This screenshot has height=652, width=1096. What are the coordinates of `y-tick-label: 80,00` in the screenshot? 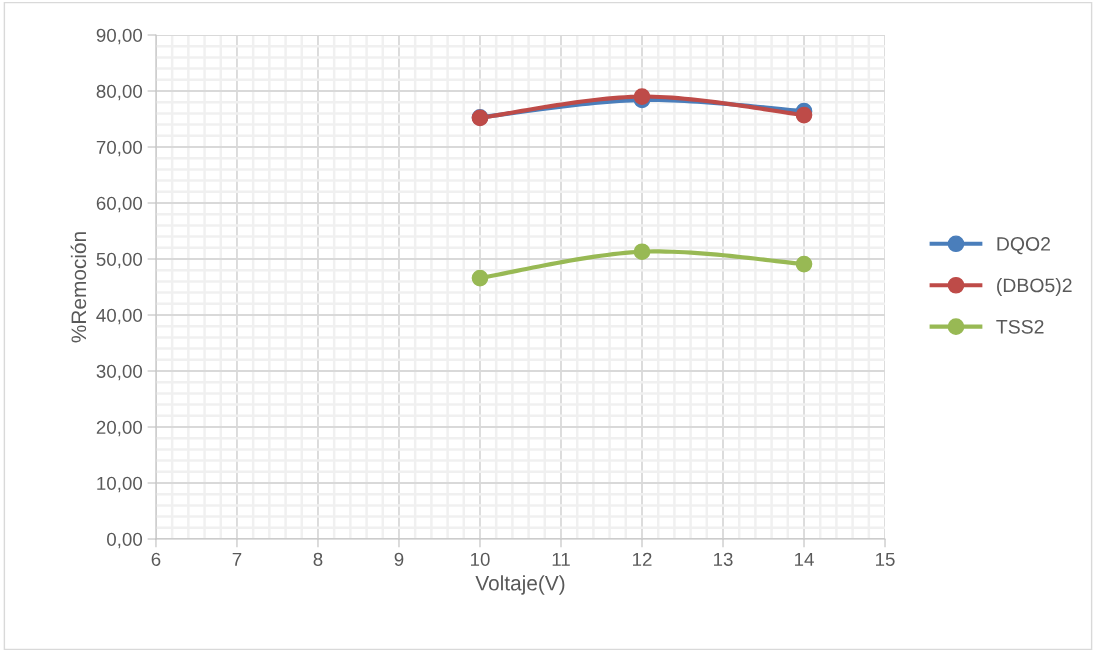 It's located at (119, 92).